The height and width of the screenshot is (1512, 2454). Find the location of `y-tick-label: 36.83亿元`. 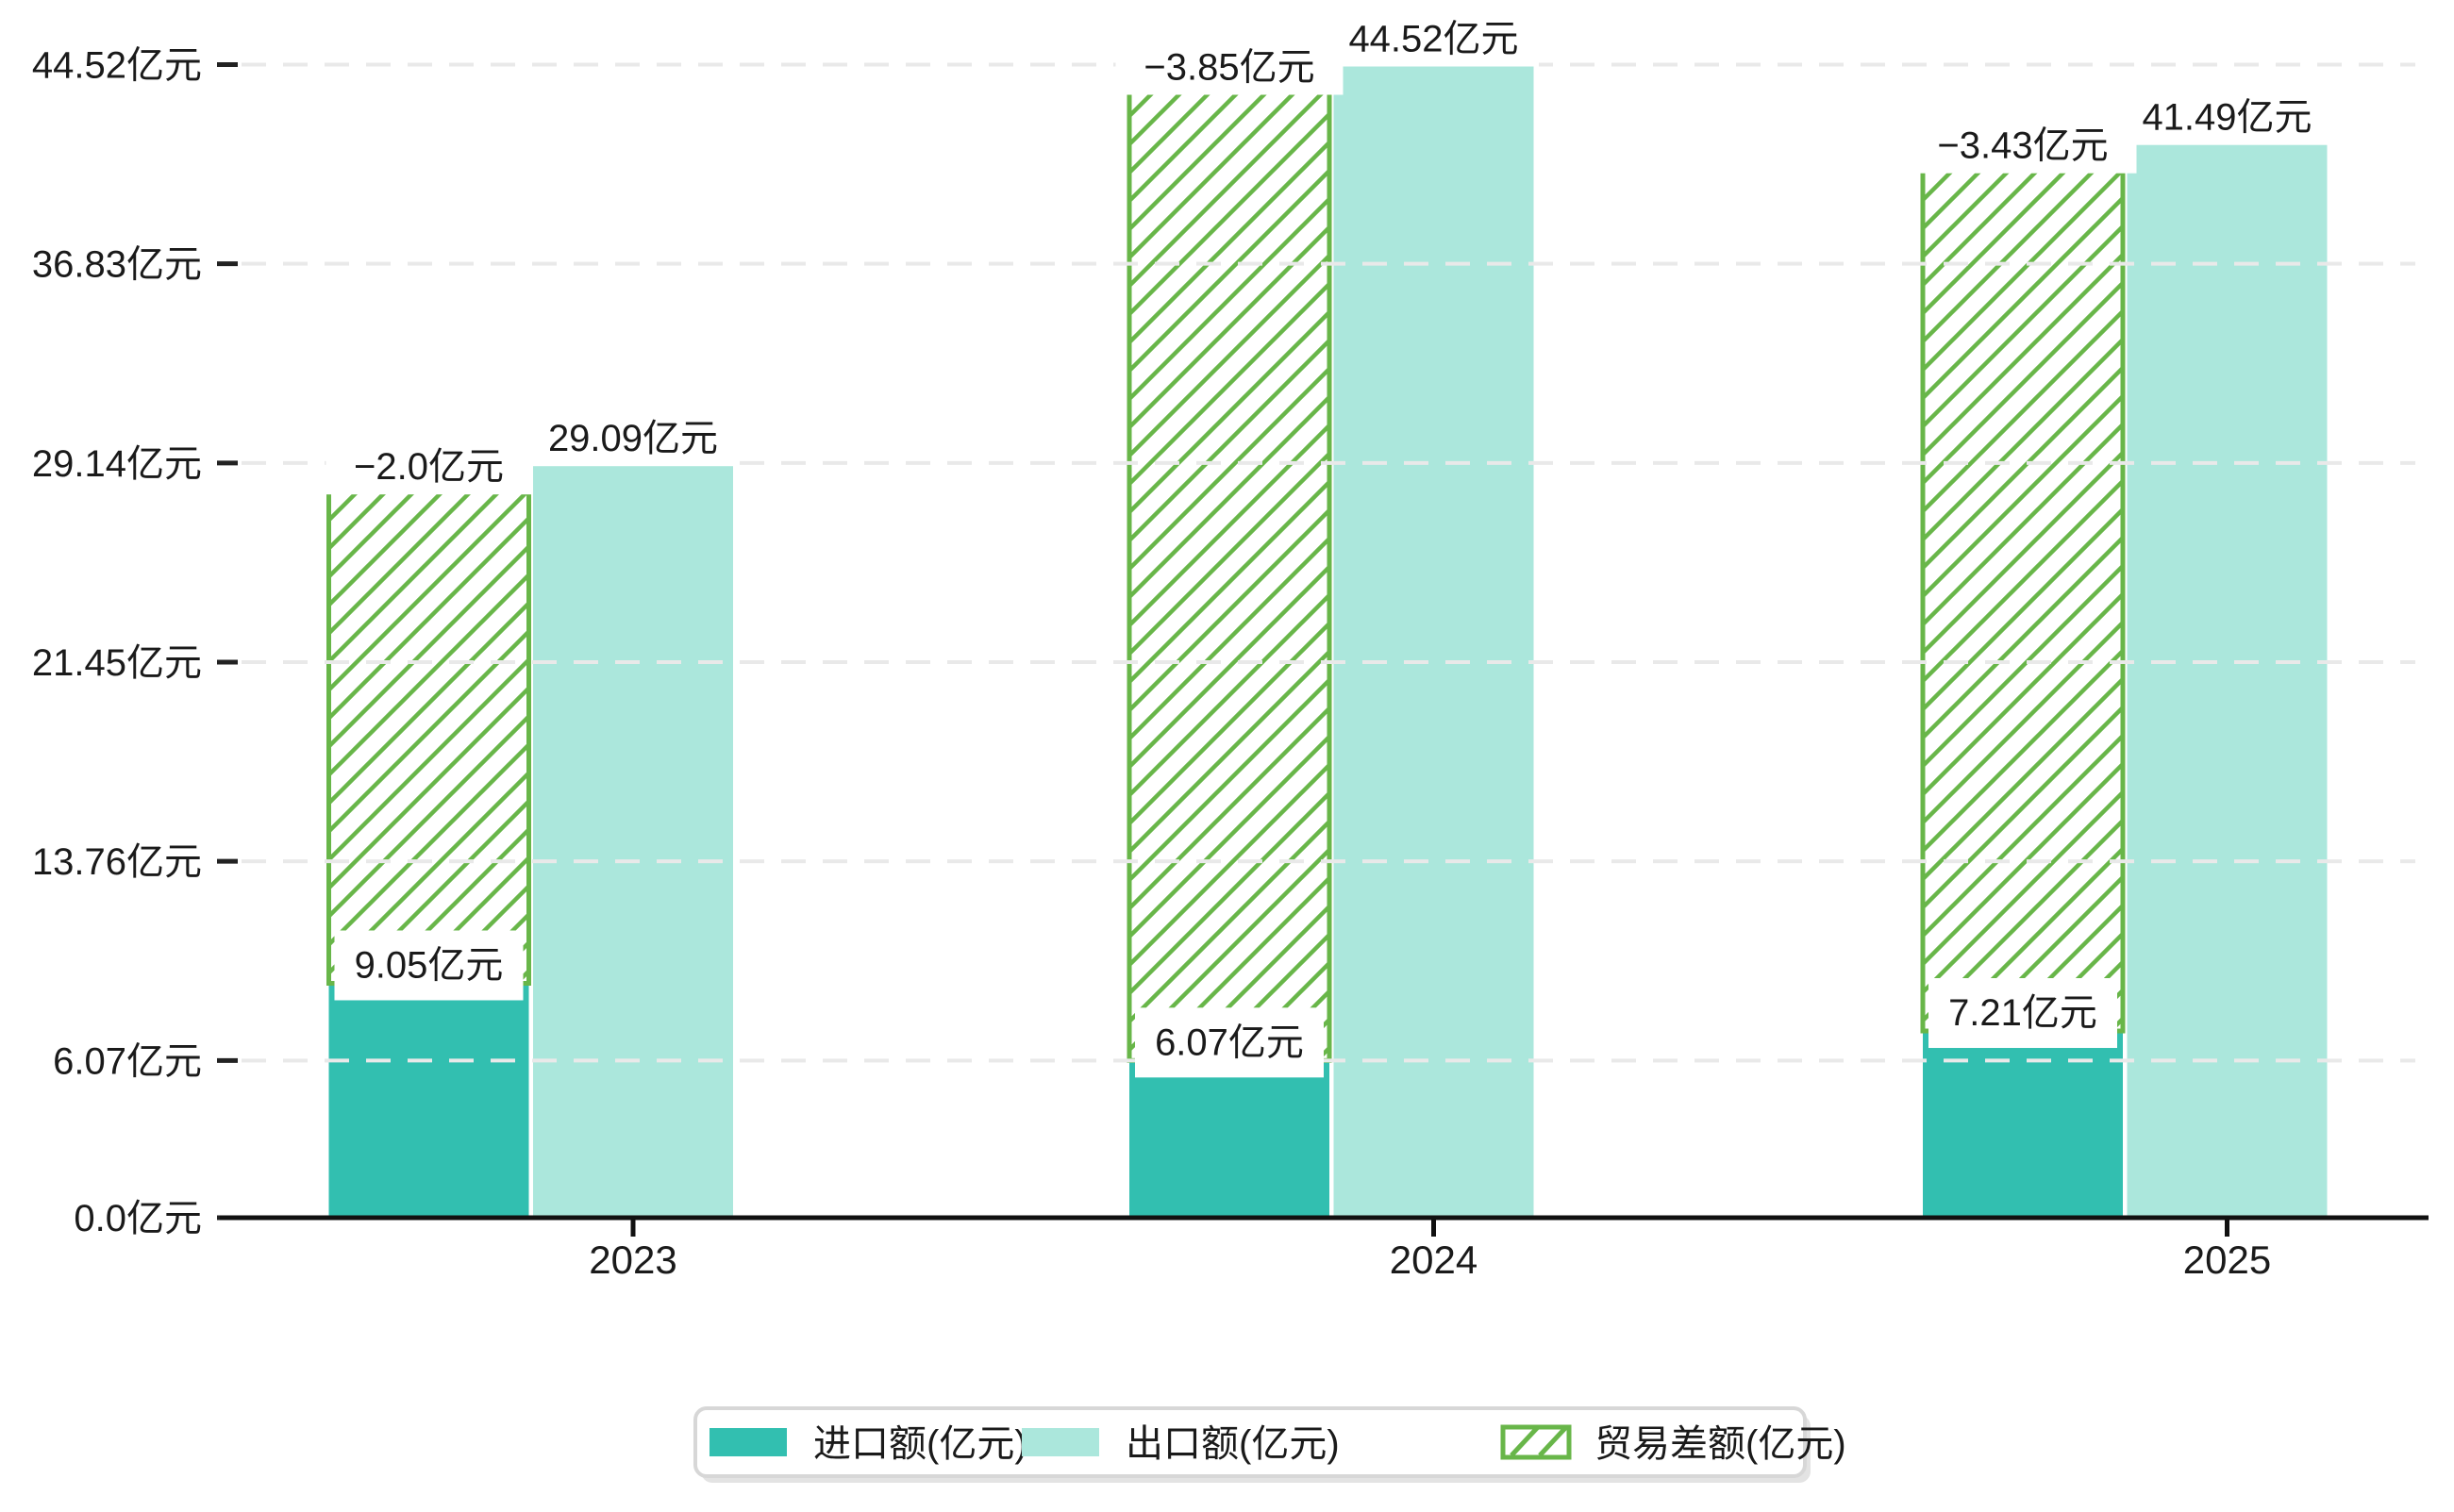

y-tick-label: 36.83亿元 is located at coordinates (117, 265).